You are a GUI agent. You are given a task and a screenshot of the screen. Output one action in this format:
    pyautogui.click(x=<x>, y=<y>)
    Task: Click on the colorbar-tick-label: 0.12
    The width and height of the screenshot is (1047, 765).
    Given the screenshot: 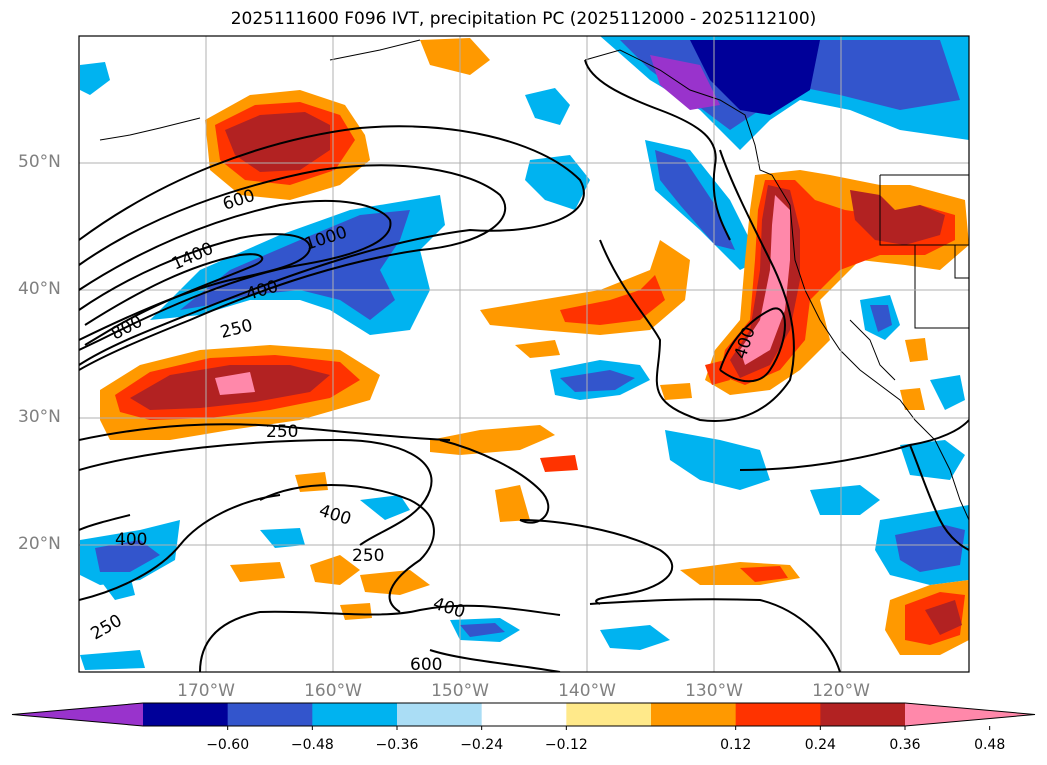 What is the action you would take?
    pyautogui.click(x=736, y=745)
    